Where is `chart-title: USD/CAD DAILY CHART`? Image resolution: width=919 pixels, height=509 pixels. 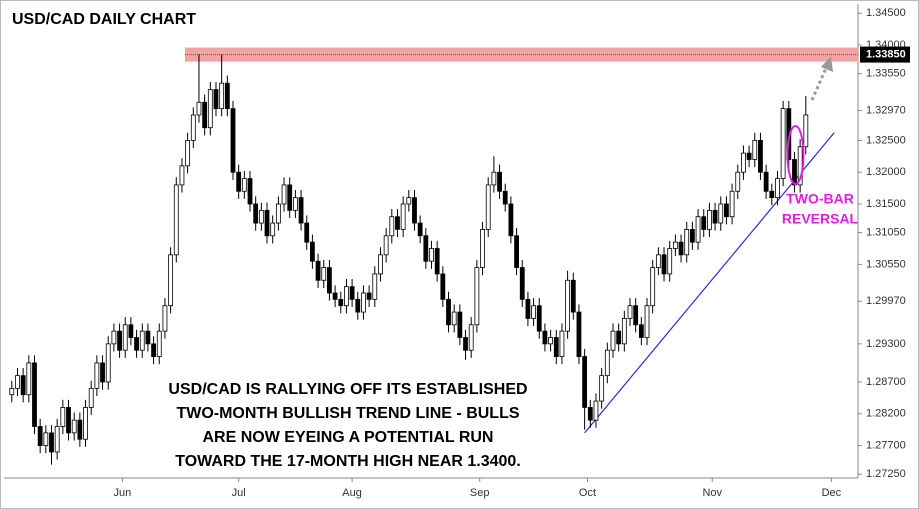 chart-title: USD/CAD DAILY CHART is located at coordinates (104, 19).